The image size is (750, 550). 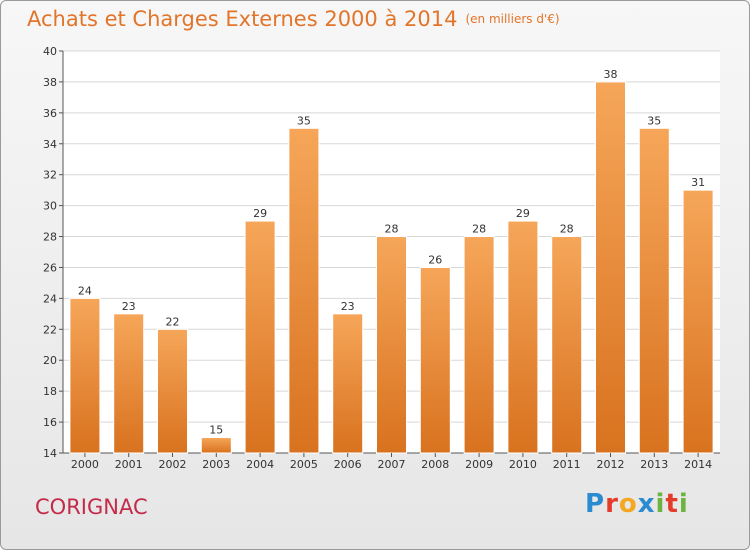 I want to click on x-tick-label: 2007, so click(x=392, y=464).